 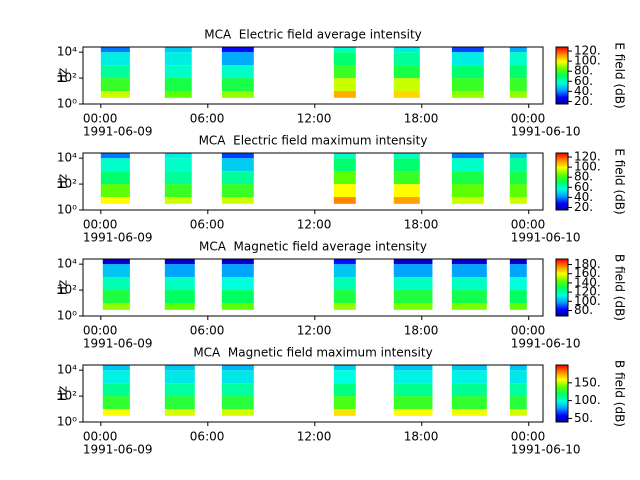 What do you see at coordinates (67, 396) in the screenshot?
I see `y-tick-label: 10²` at bounding box center [67, 396].